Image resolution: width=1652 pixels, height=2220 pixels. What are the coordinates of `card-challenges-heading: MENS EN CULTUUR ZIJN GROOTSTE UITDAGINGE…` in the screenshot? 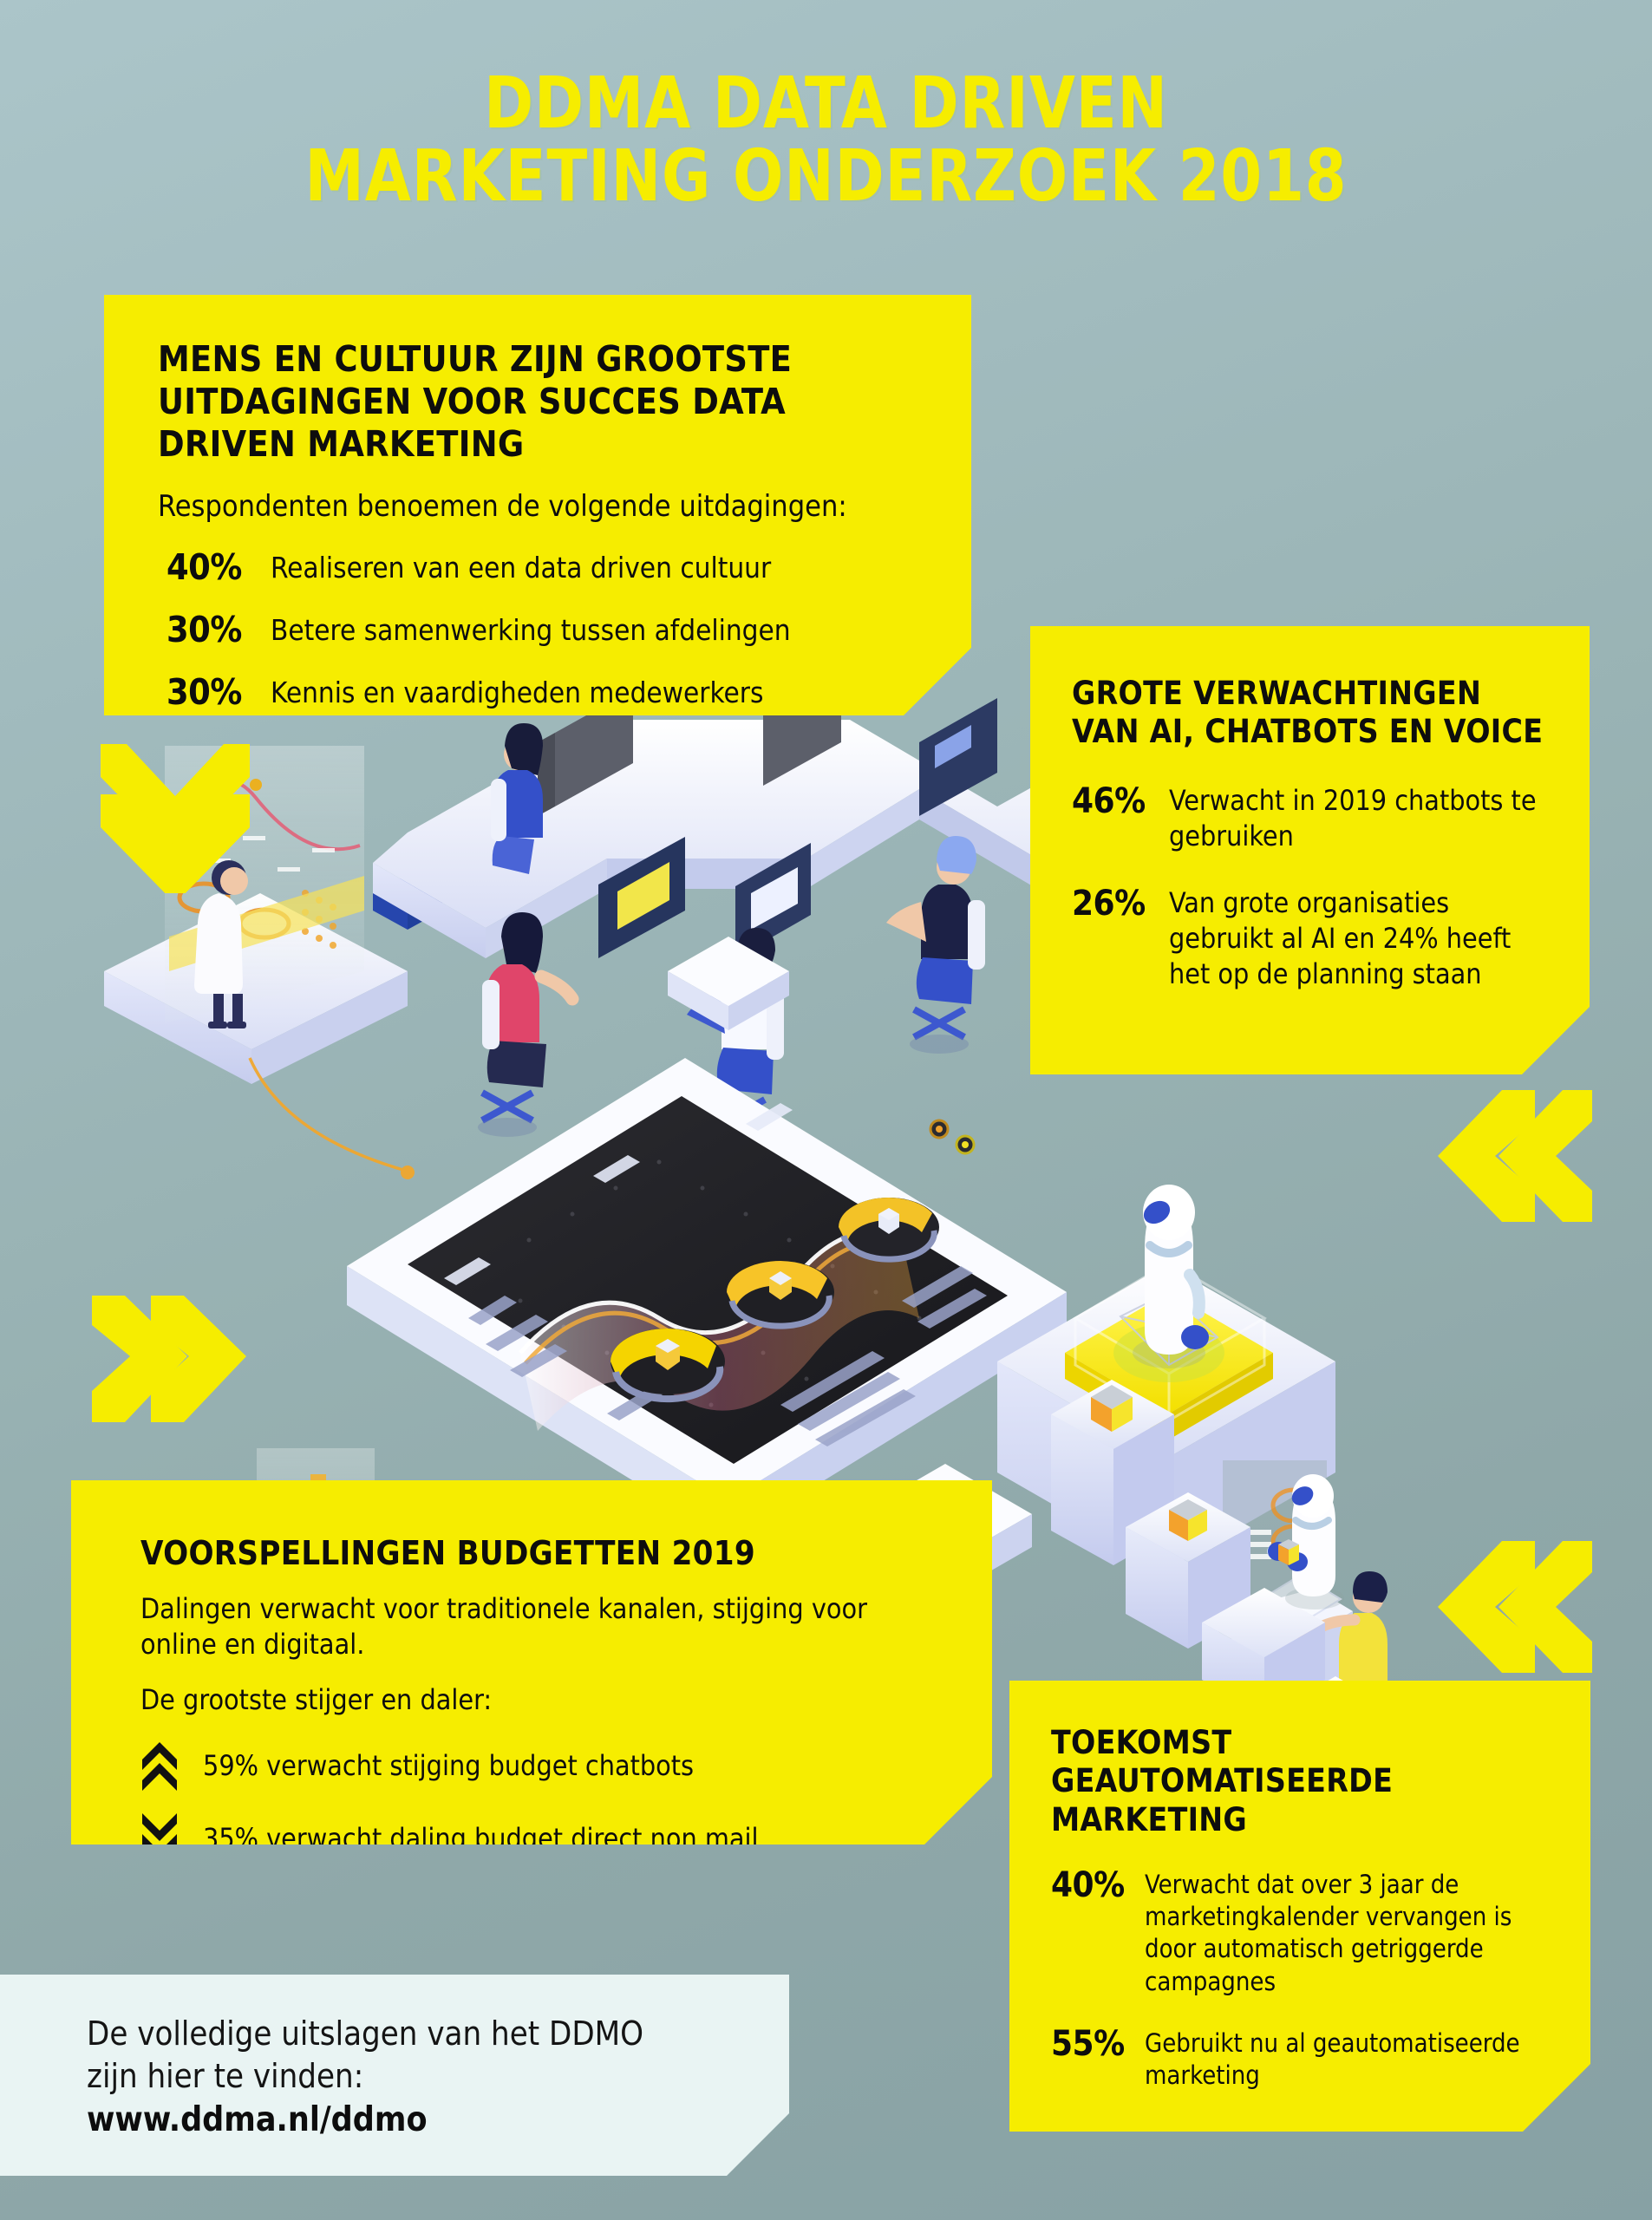 It's located at (476, 402).